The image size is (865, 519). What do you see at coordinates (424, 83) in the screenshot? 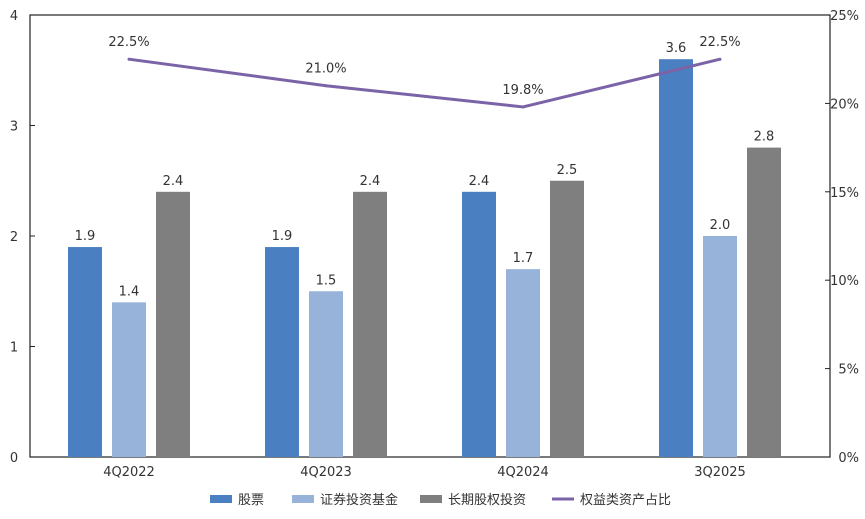
I see `ratio-line` at bounding box center [424, 83].